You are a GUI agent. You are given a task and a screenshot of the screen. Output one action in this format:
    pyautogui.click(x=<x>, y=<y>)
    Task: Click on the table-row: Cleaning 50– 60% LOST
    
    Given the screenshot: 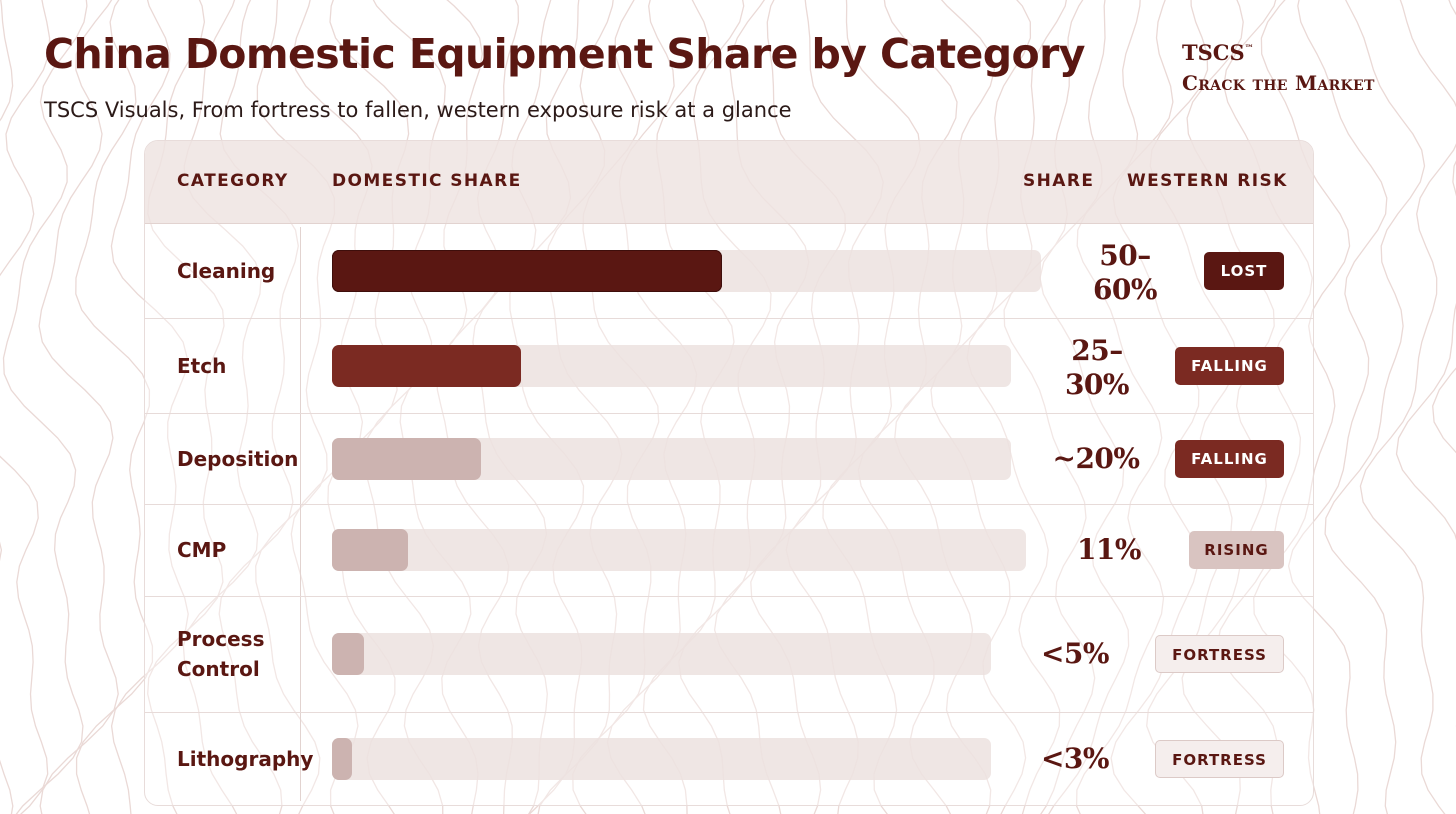 What is the action you would take?
    pyautogui.click(x=729, y=271)
    